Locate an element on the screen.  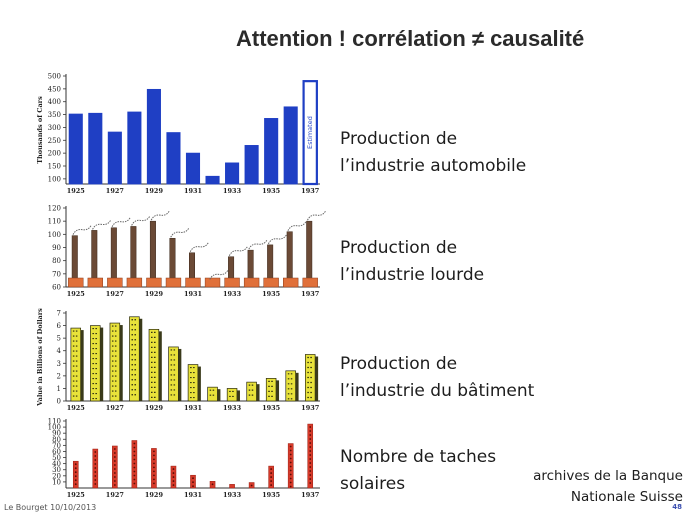
chart2-bar-1925 is located at coordinates (80, 256).